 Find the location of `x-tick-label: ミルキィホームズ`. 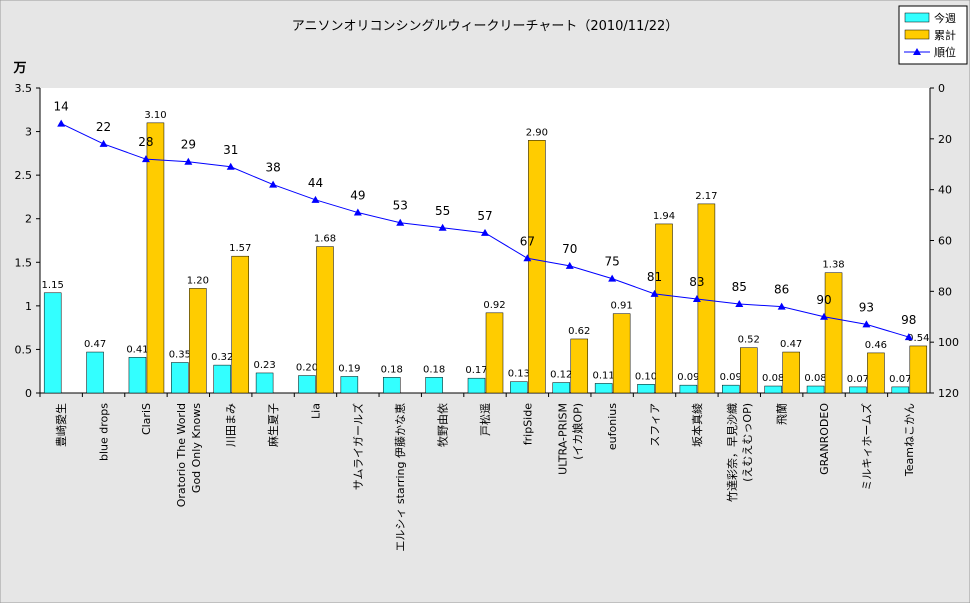

x-tick-label: ミルキィホームズ is located at coordinates (866, 447).